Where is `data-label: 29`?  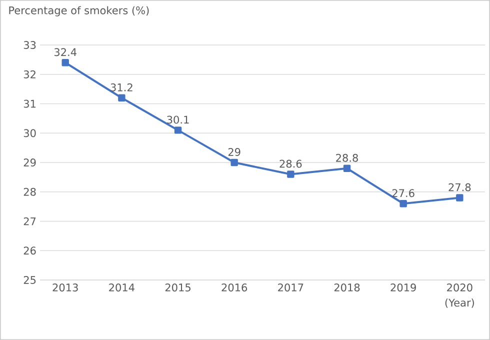
data-label: 29 is located at coordinates (234, 152).